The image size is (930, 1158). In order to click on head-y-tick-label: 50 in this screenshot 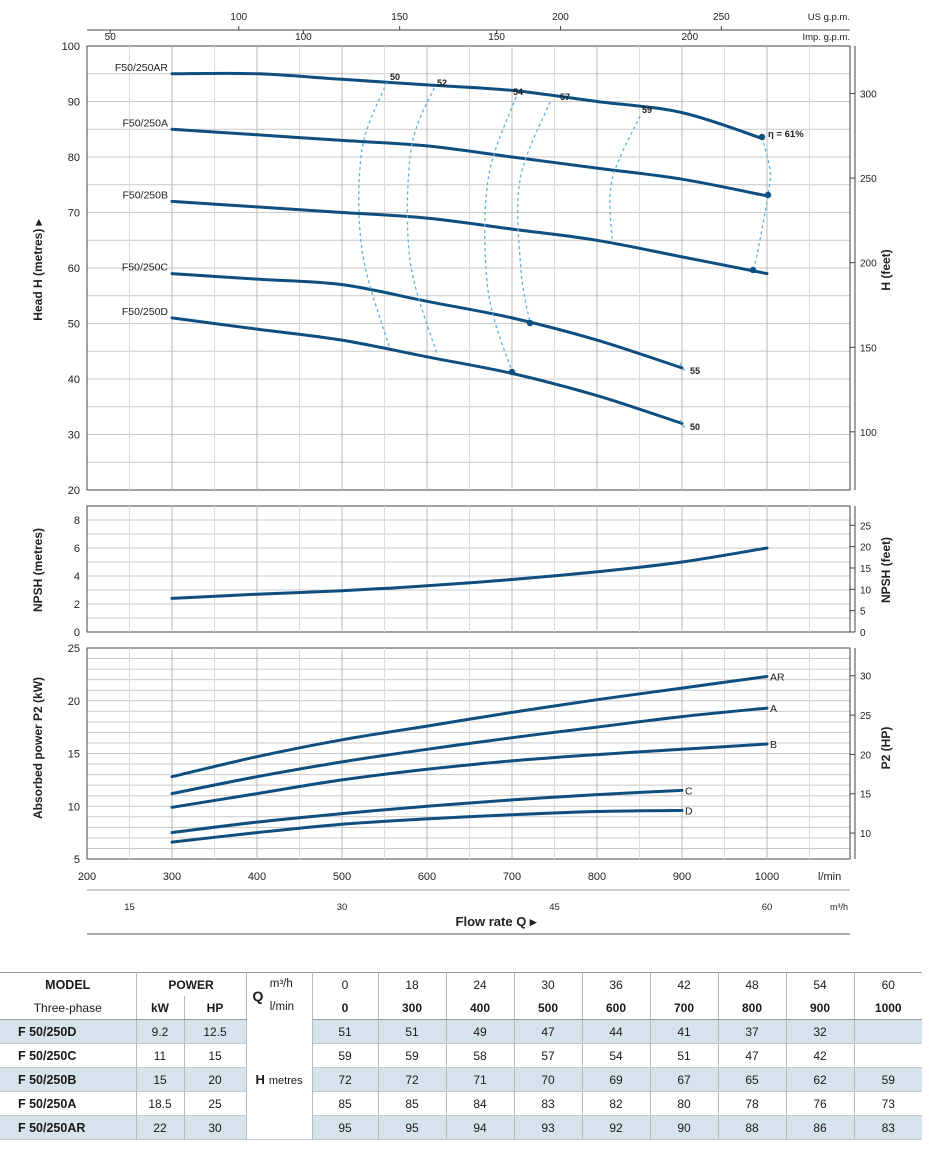, I will do `click(74, 325)`.